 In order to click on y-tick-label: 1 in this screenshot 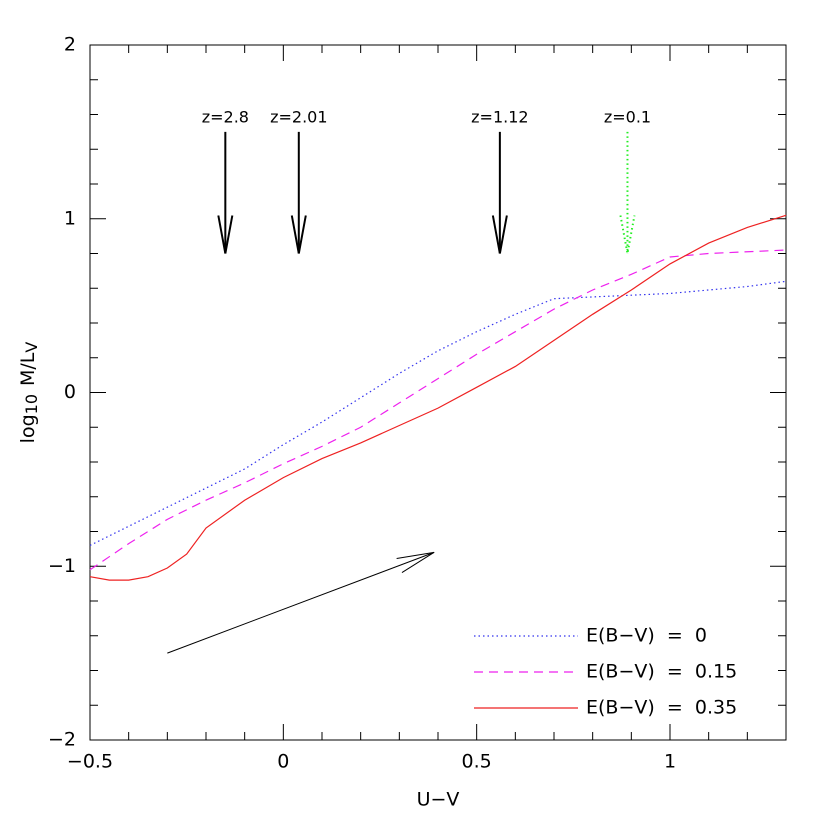, I will do `click(70, 218)`.